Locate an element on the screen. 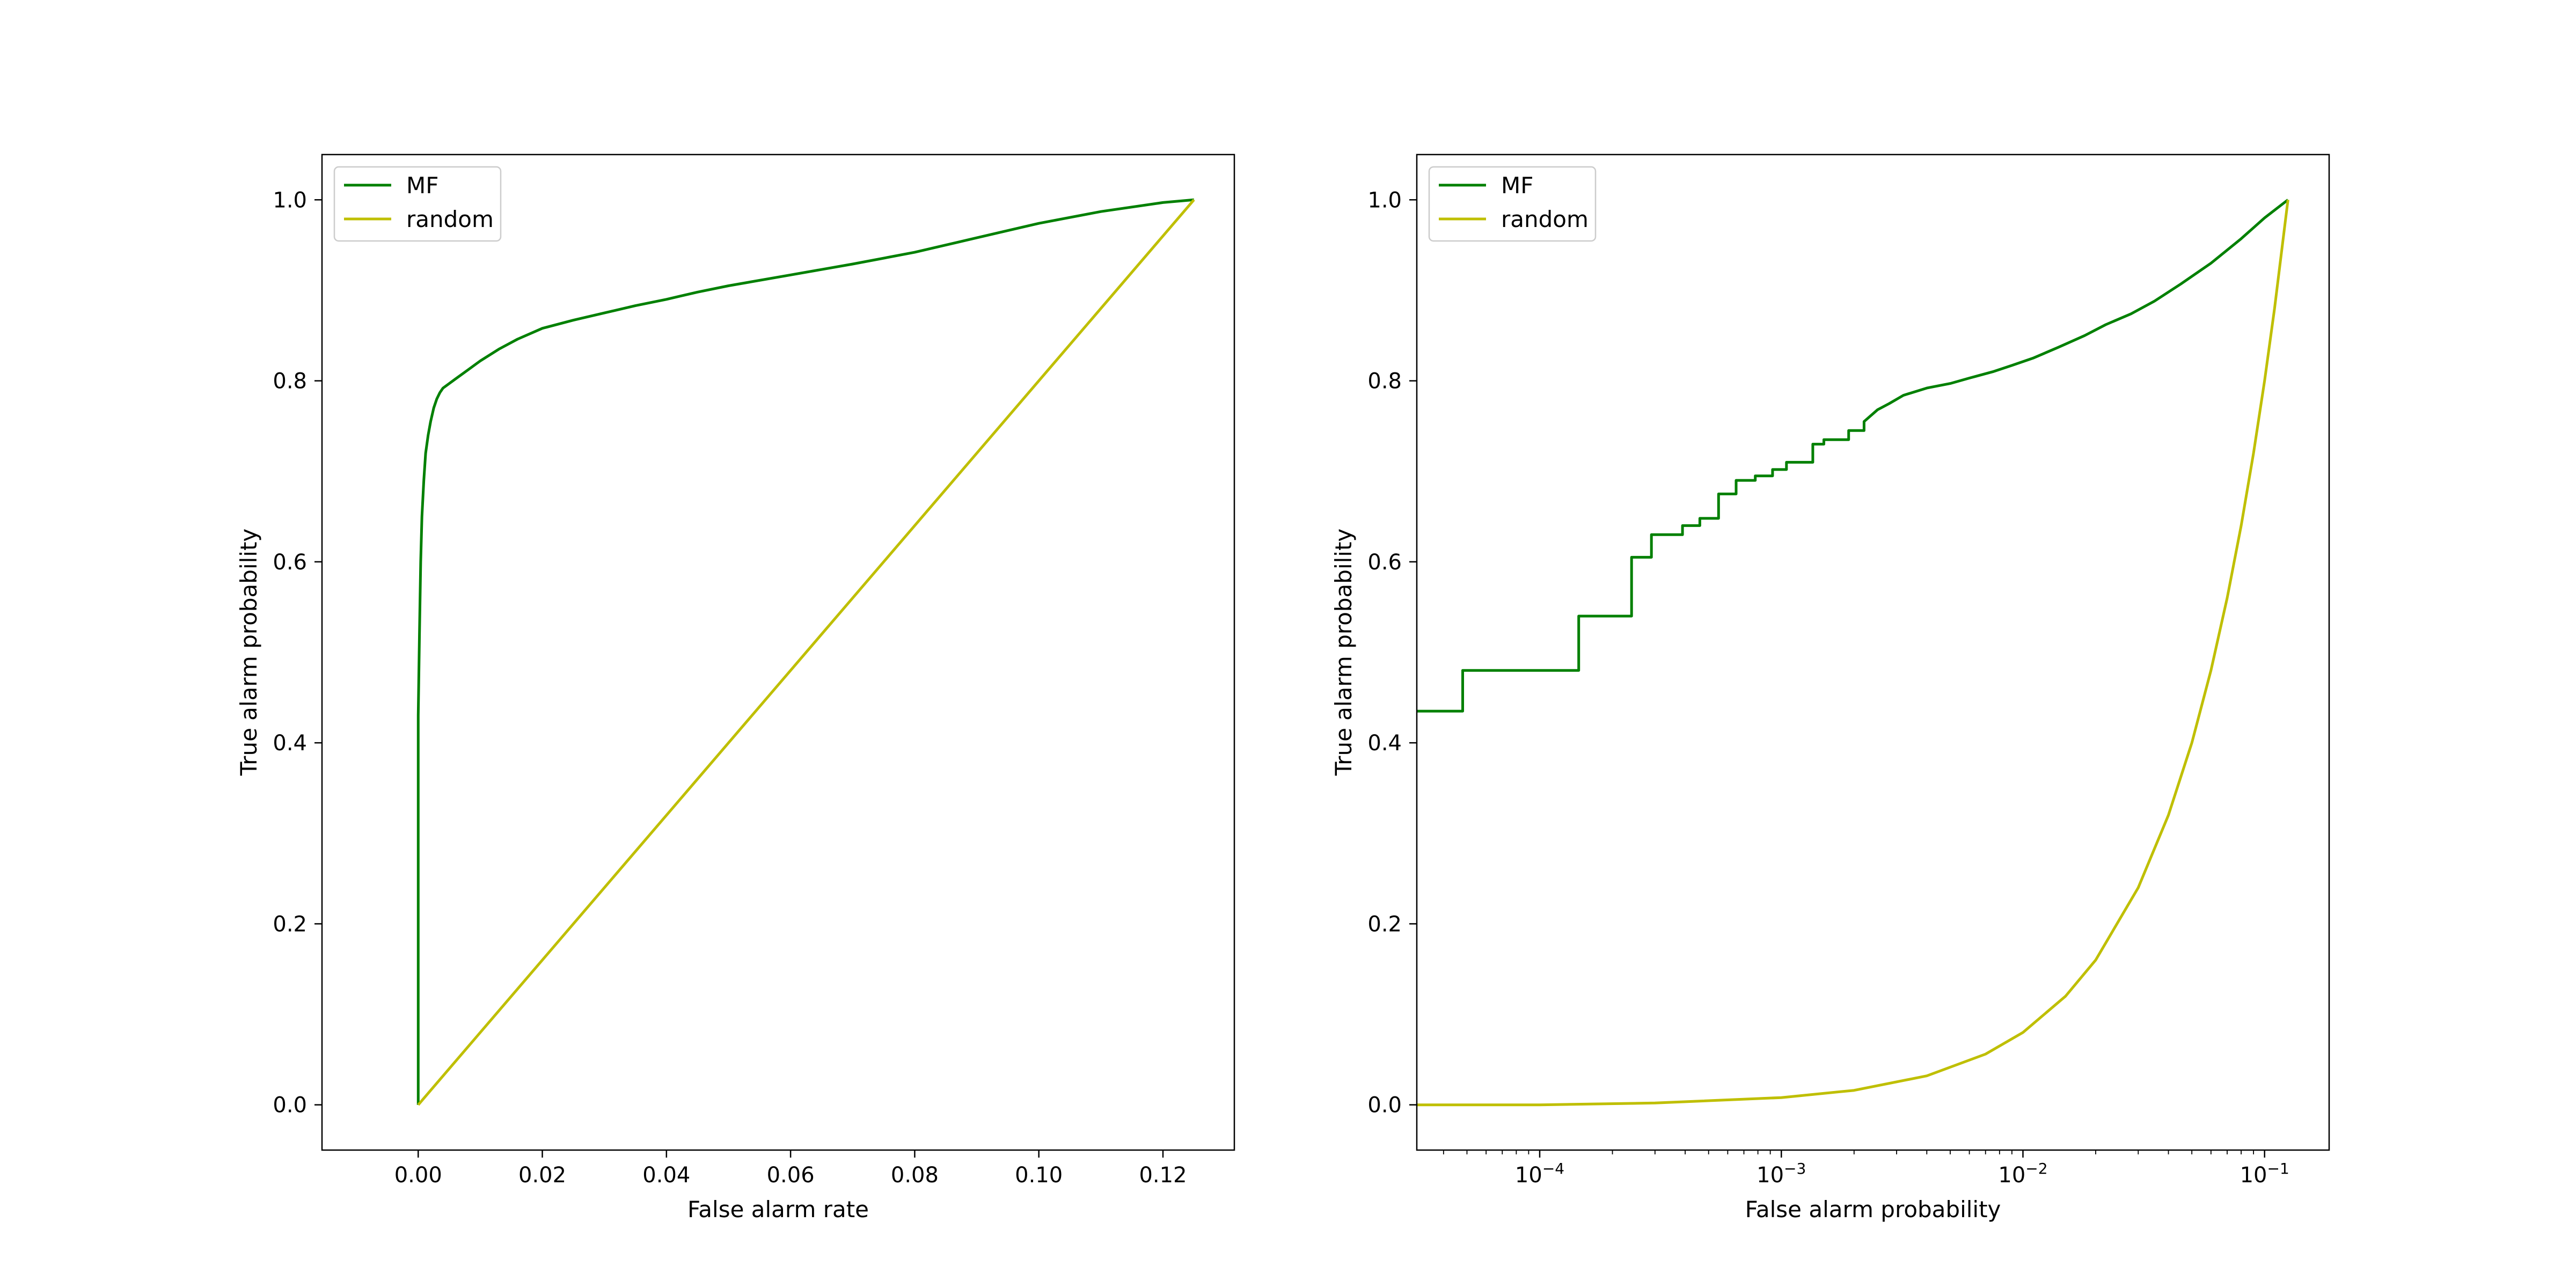 The width and height of the screenshot is (2576, 1288). log-roc-x-tick-label: 10⁻² is located at coordinates (2022, 1174).